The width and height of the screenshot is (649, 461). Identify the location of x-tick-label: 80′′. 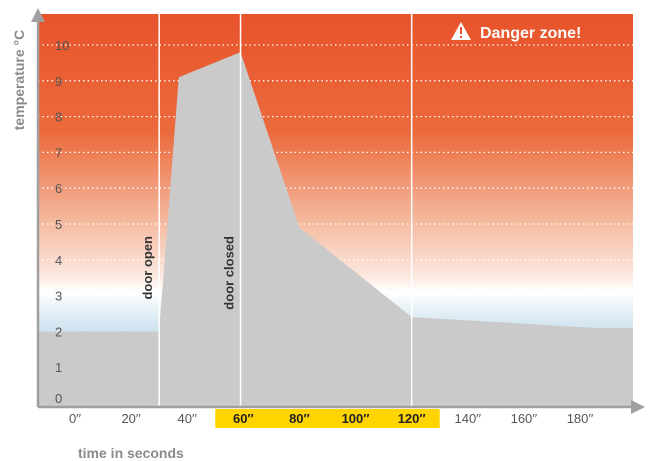
(299, 418).